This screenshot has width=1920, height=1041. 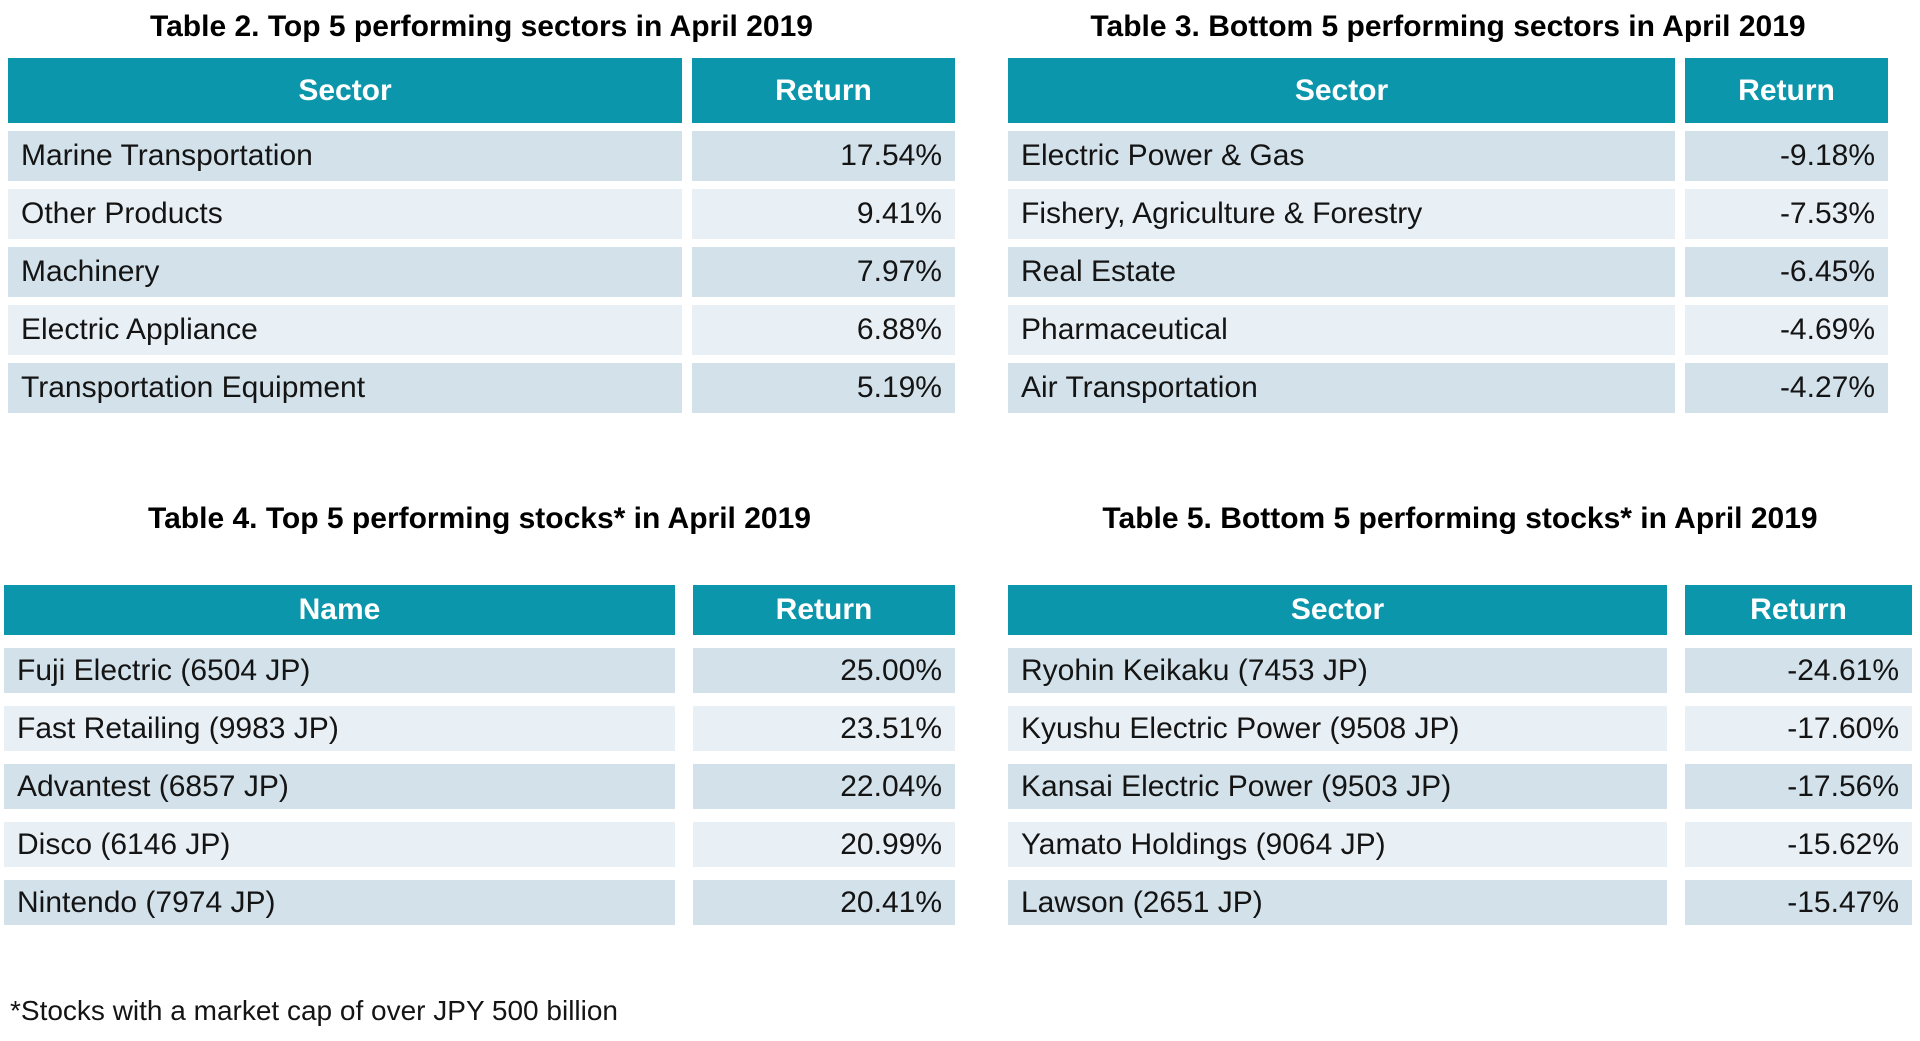 I want to click on table-row: Yamato Holdings (9064 JP) -15.62%, so click(x=1460, y=844).